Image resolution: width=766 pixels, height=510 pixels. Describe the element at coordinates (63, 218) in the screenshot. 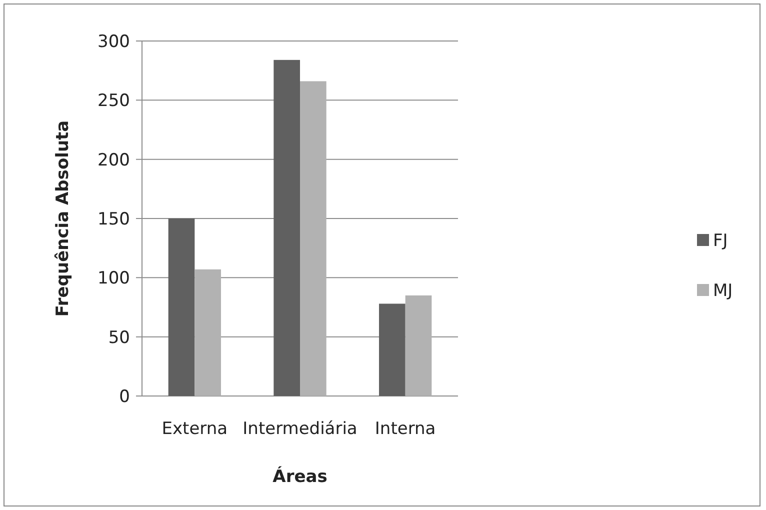

I see `y-axis-title: Frequência Absoluta` at that location.